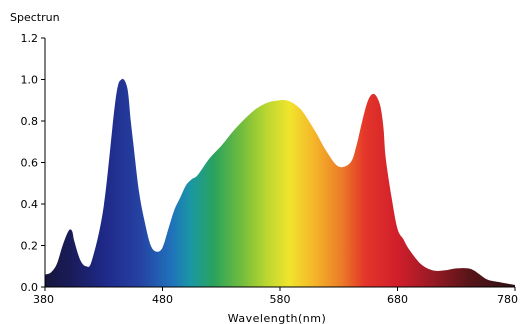 Image resolution: width=520 pixels, height=324 pixels. What do you see at coordinates (35, 17) in the screenshot?
I see `y-axis-title: Spectrun` at bounding box center [35, 17].